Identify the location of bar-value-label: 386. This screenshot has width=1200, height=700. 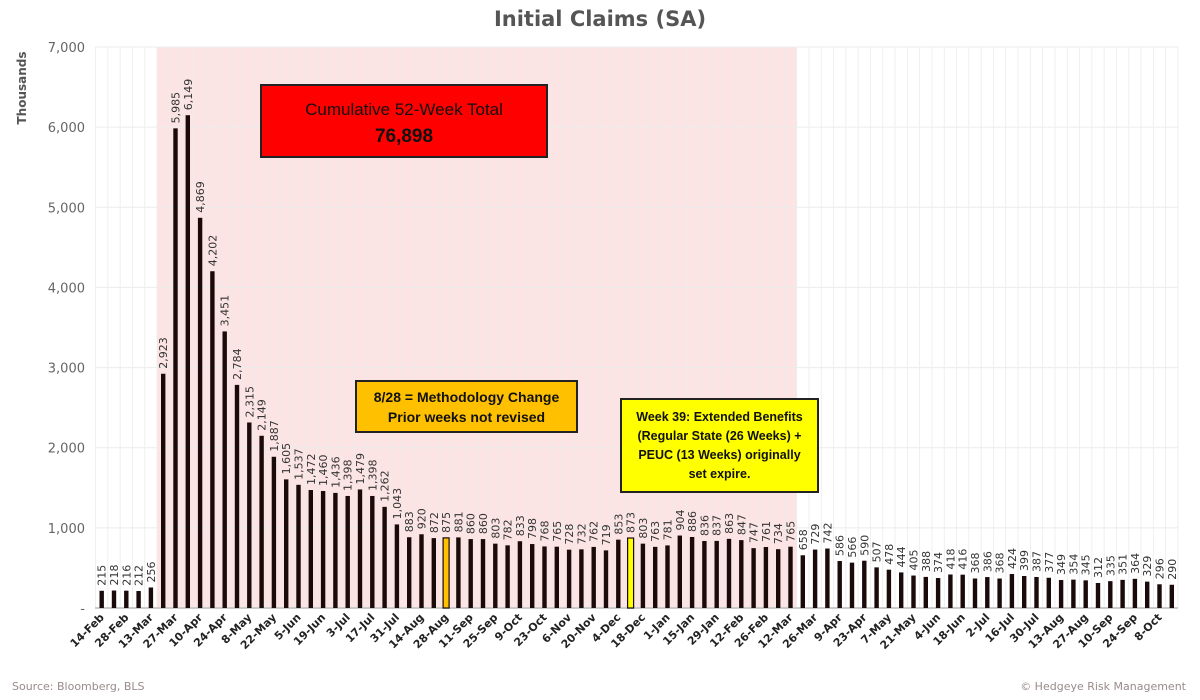
(987, 561).